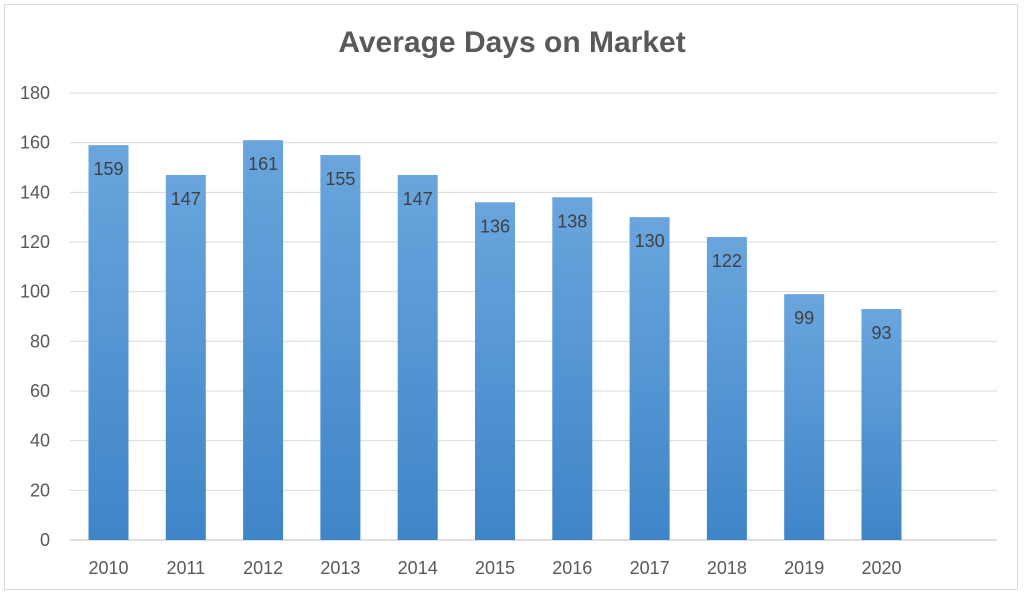 Image resolution: width=1024 pixels, height=596 pixels. I want to click on y-tick-label: 40, so click(40, 441).